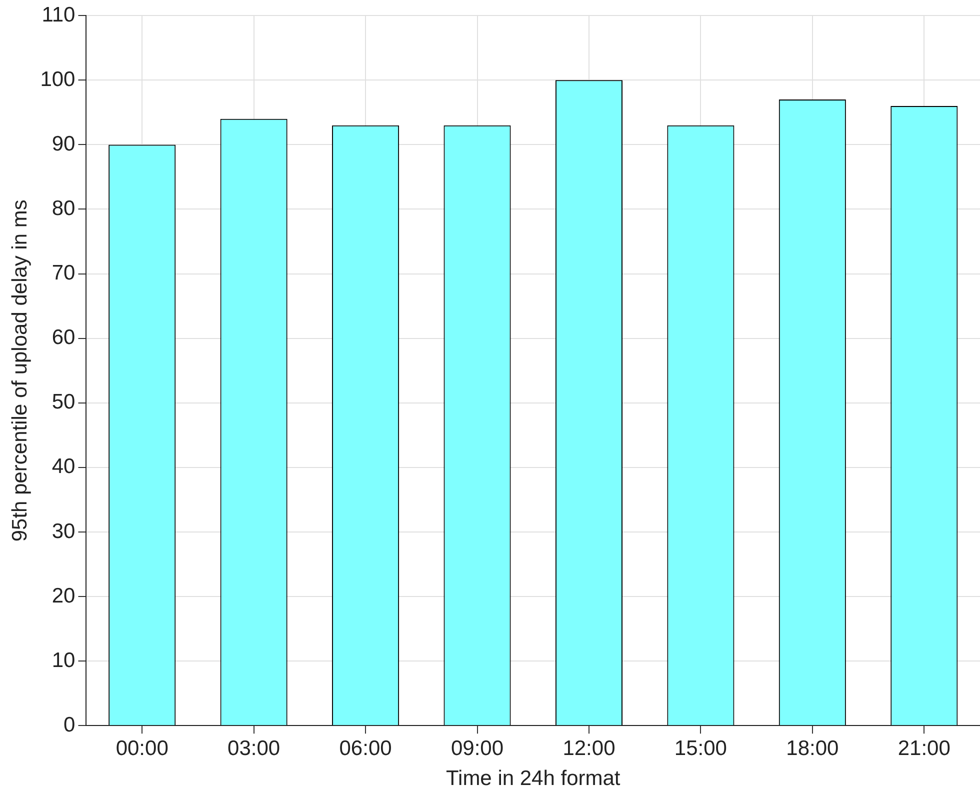  Describe the element at coordinates (64, 531) in the screenshot. I see `y-tick-label: 30` at that location.